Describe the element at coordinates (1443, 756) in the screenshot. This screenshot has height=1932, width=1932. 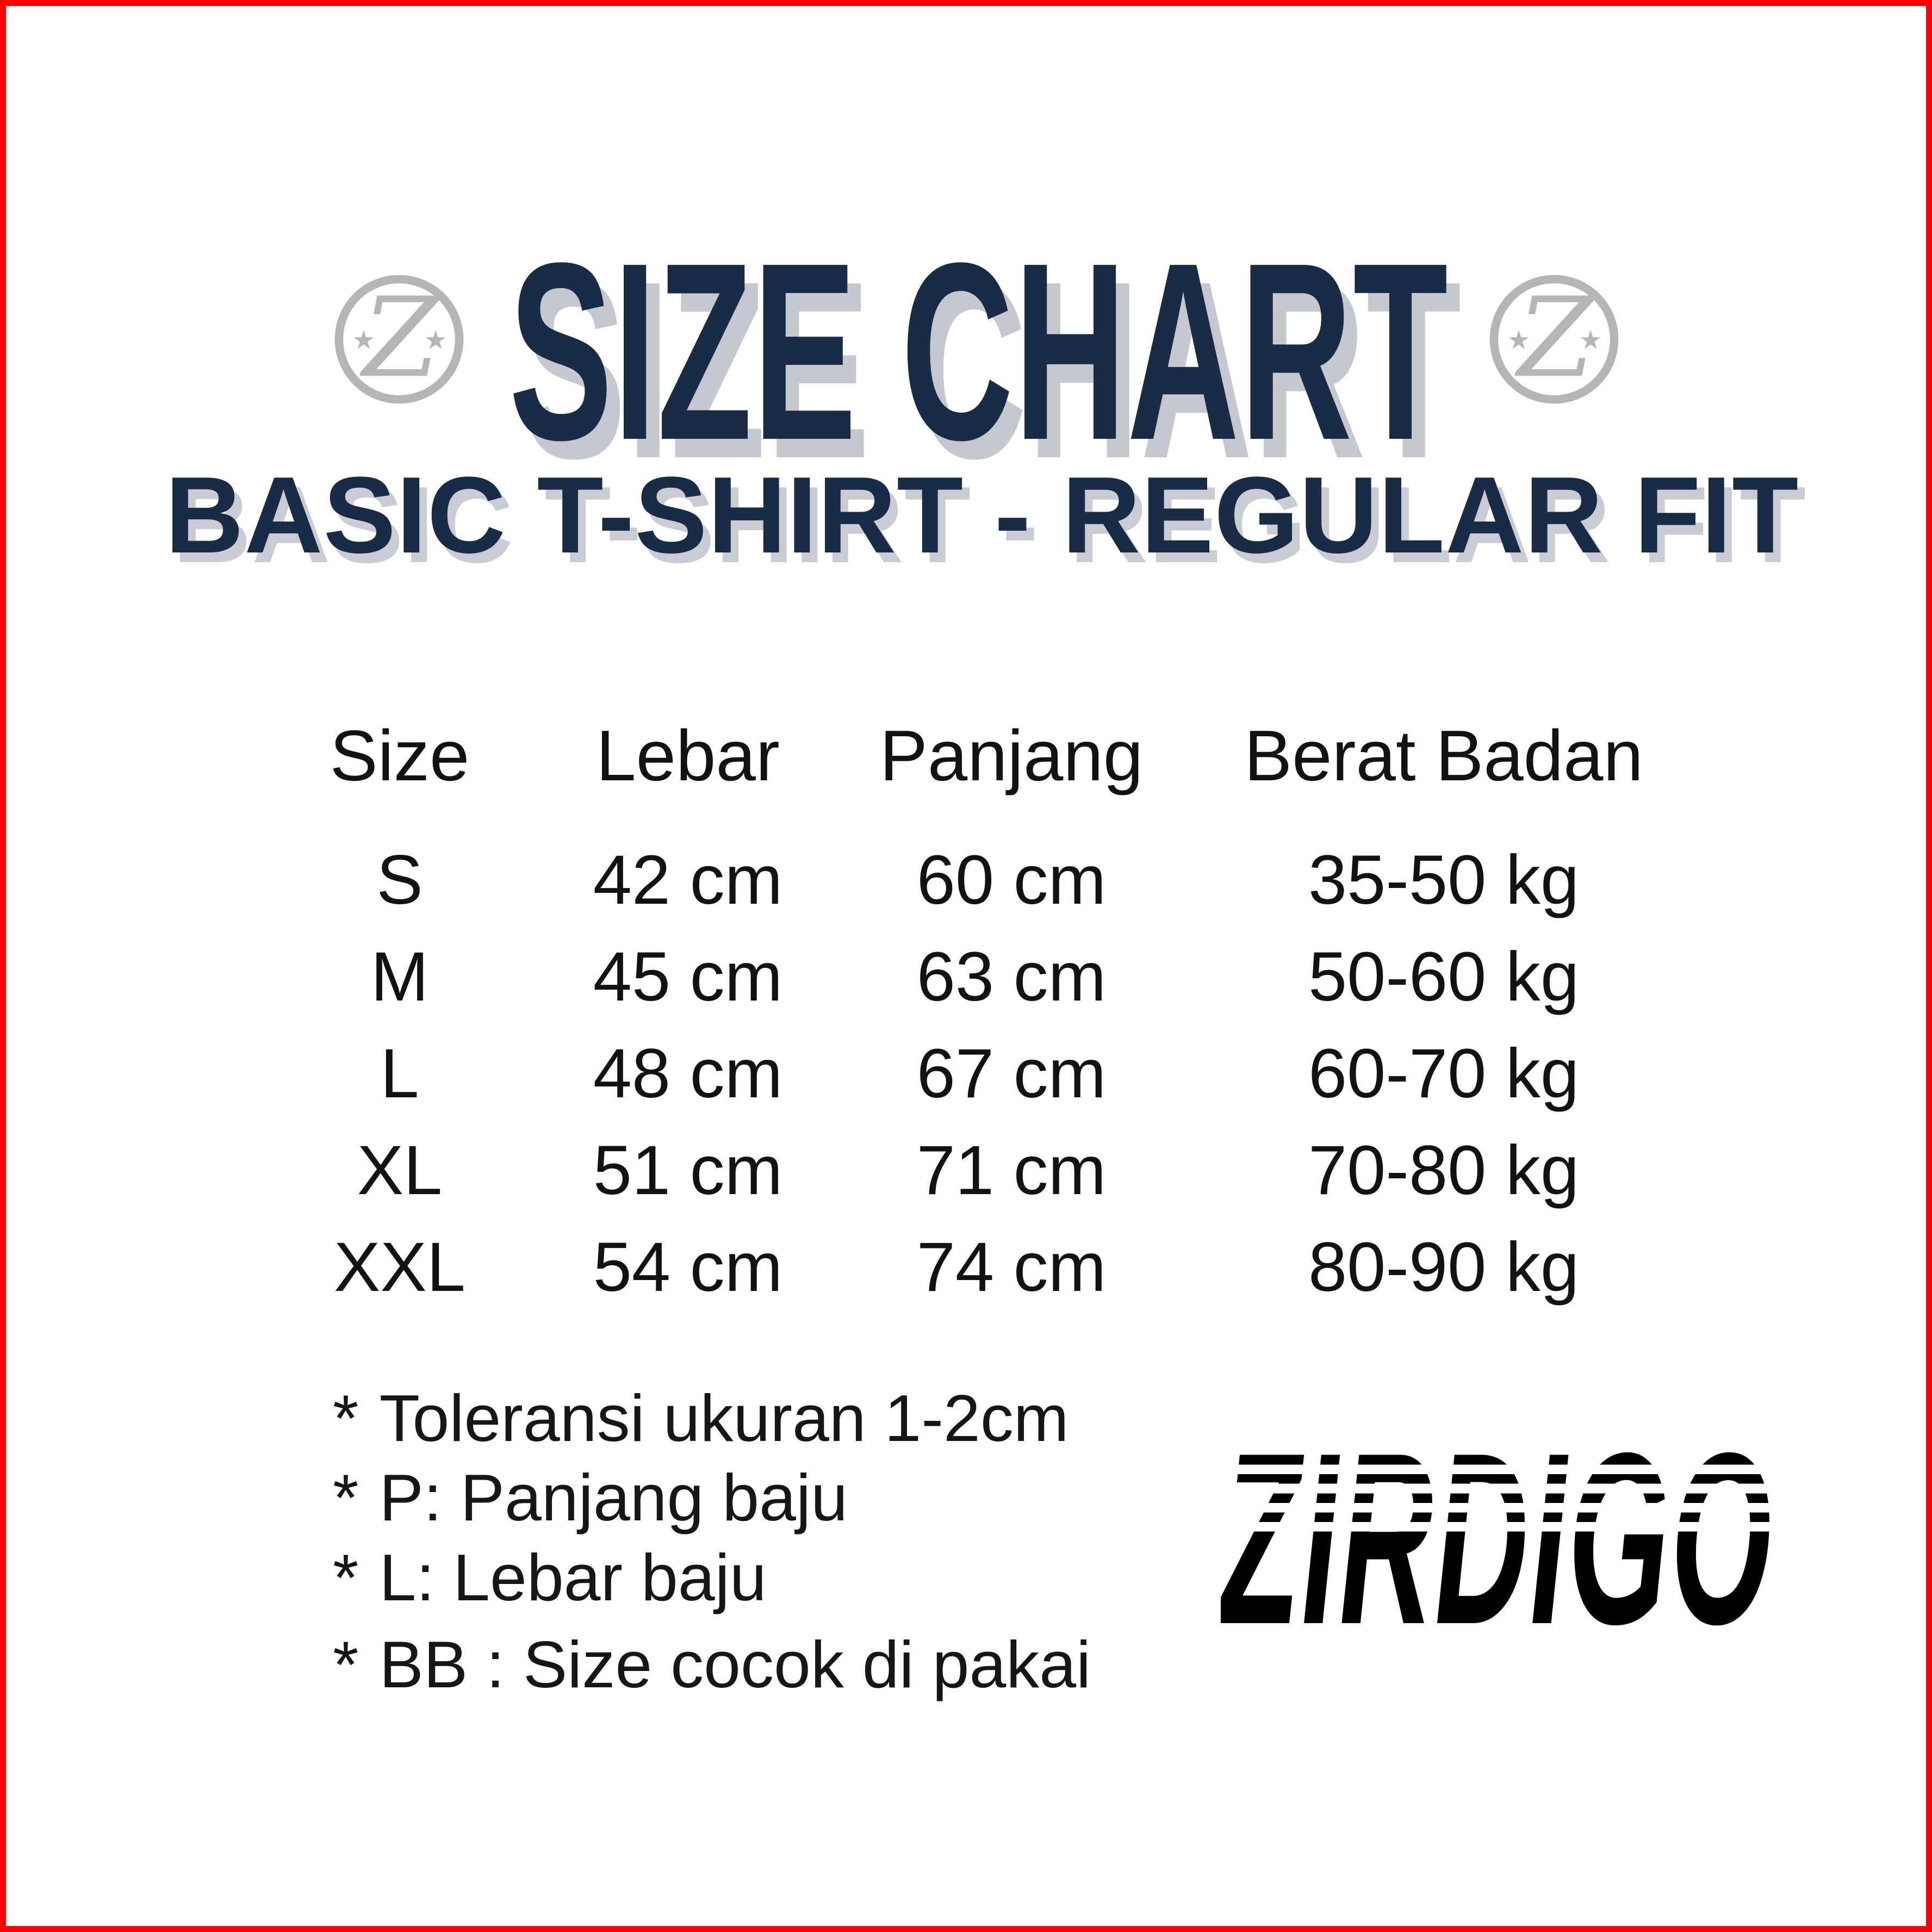
I see `table-header-berat-badan: Berat Badan` at that location.